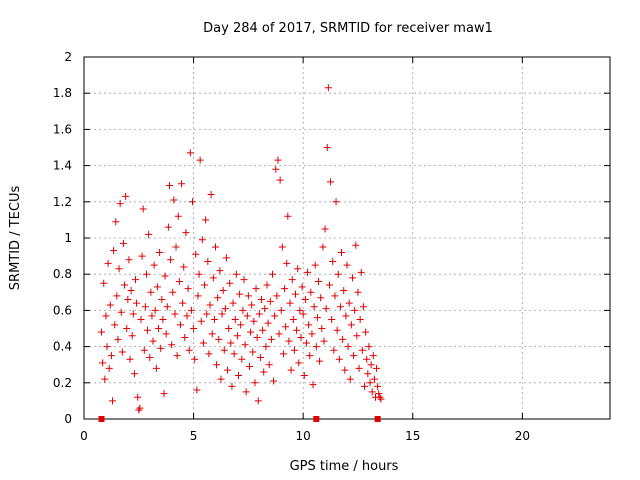  What do you see at coordinates (62, 383) in the screenshot?
I see `y-tick-label: 0.2` at bounding box center [62, 383].